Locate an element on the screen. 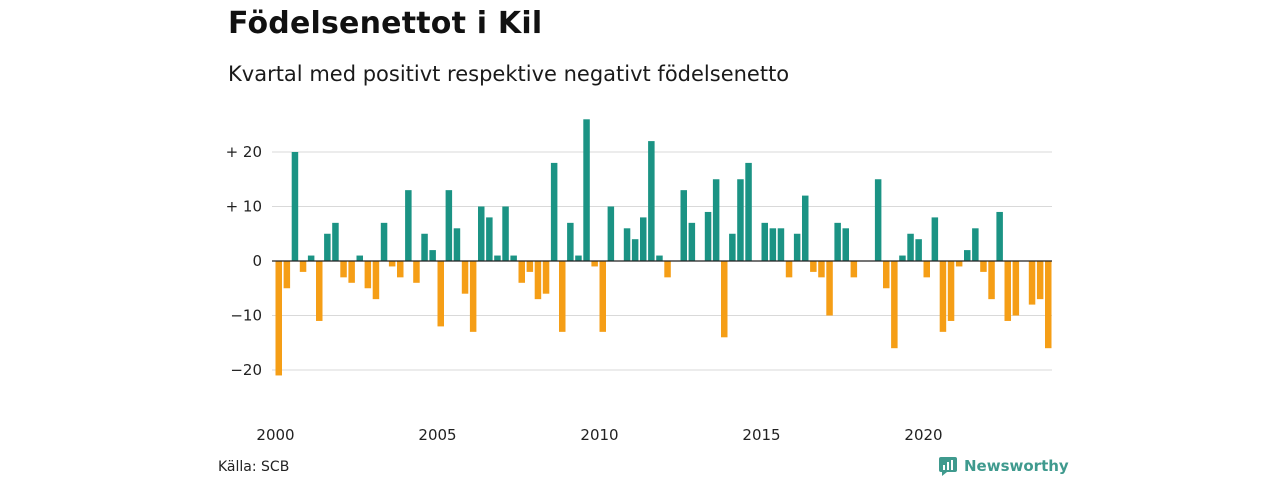 Image resolution: width=1280 pixels, height=480 pixels. x-tick-label: 2020 is located at coordinates (923, 435).